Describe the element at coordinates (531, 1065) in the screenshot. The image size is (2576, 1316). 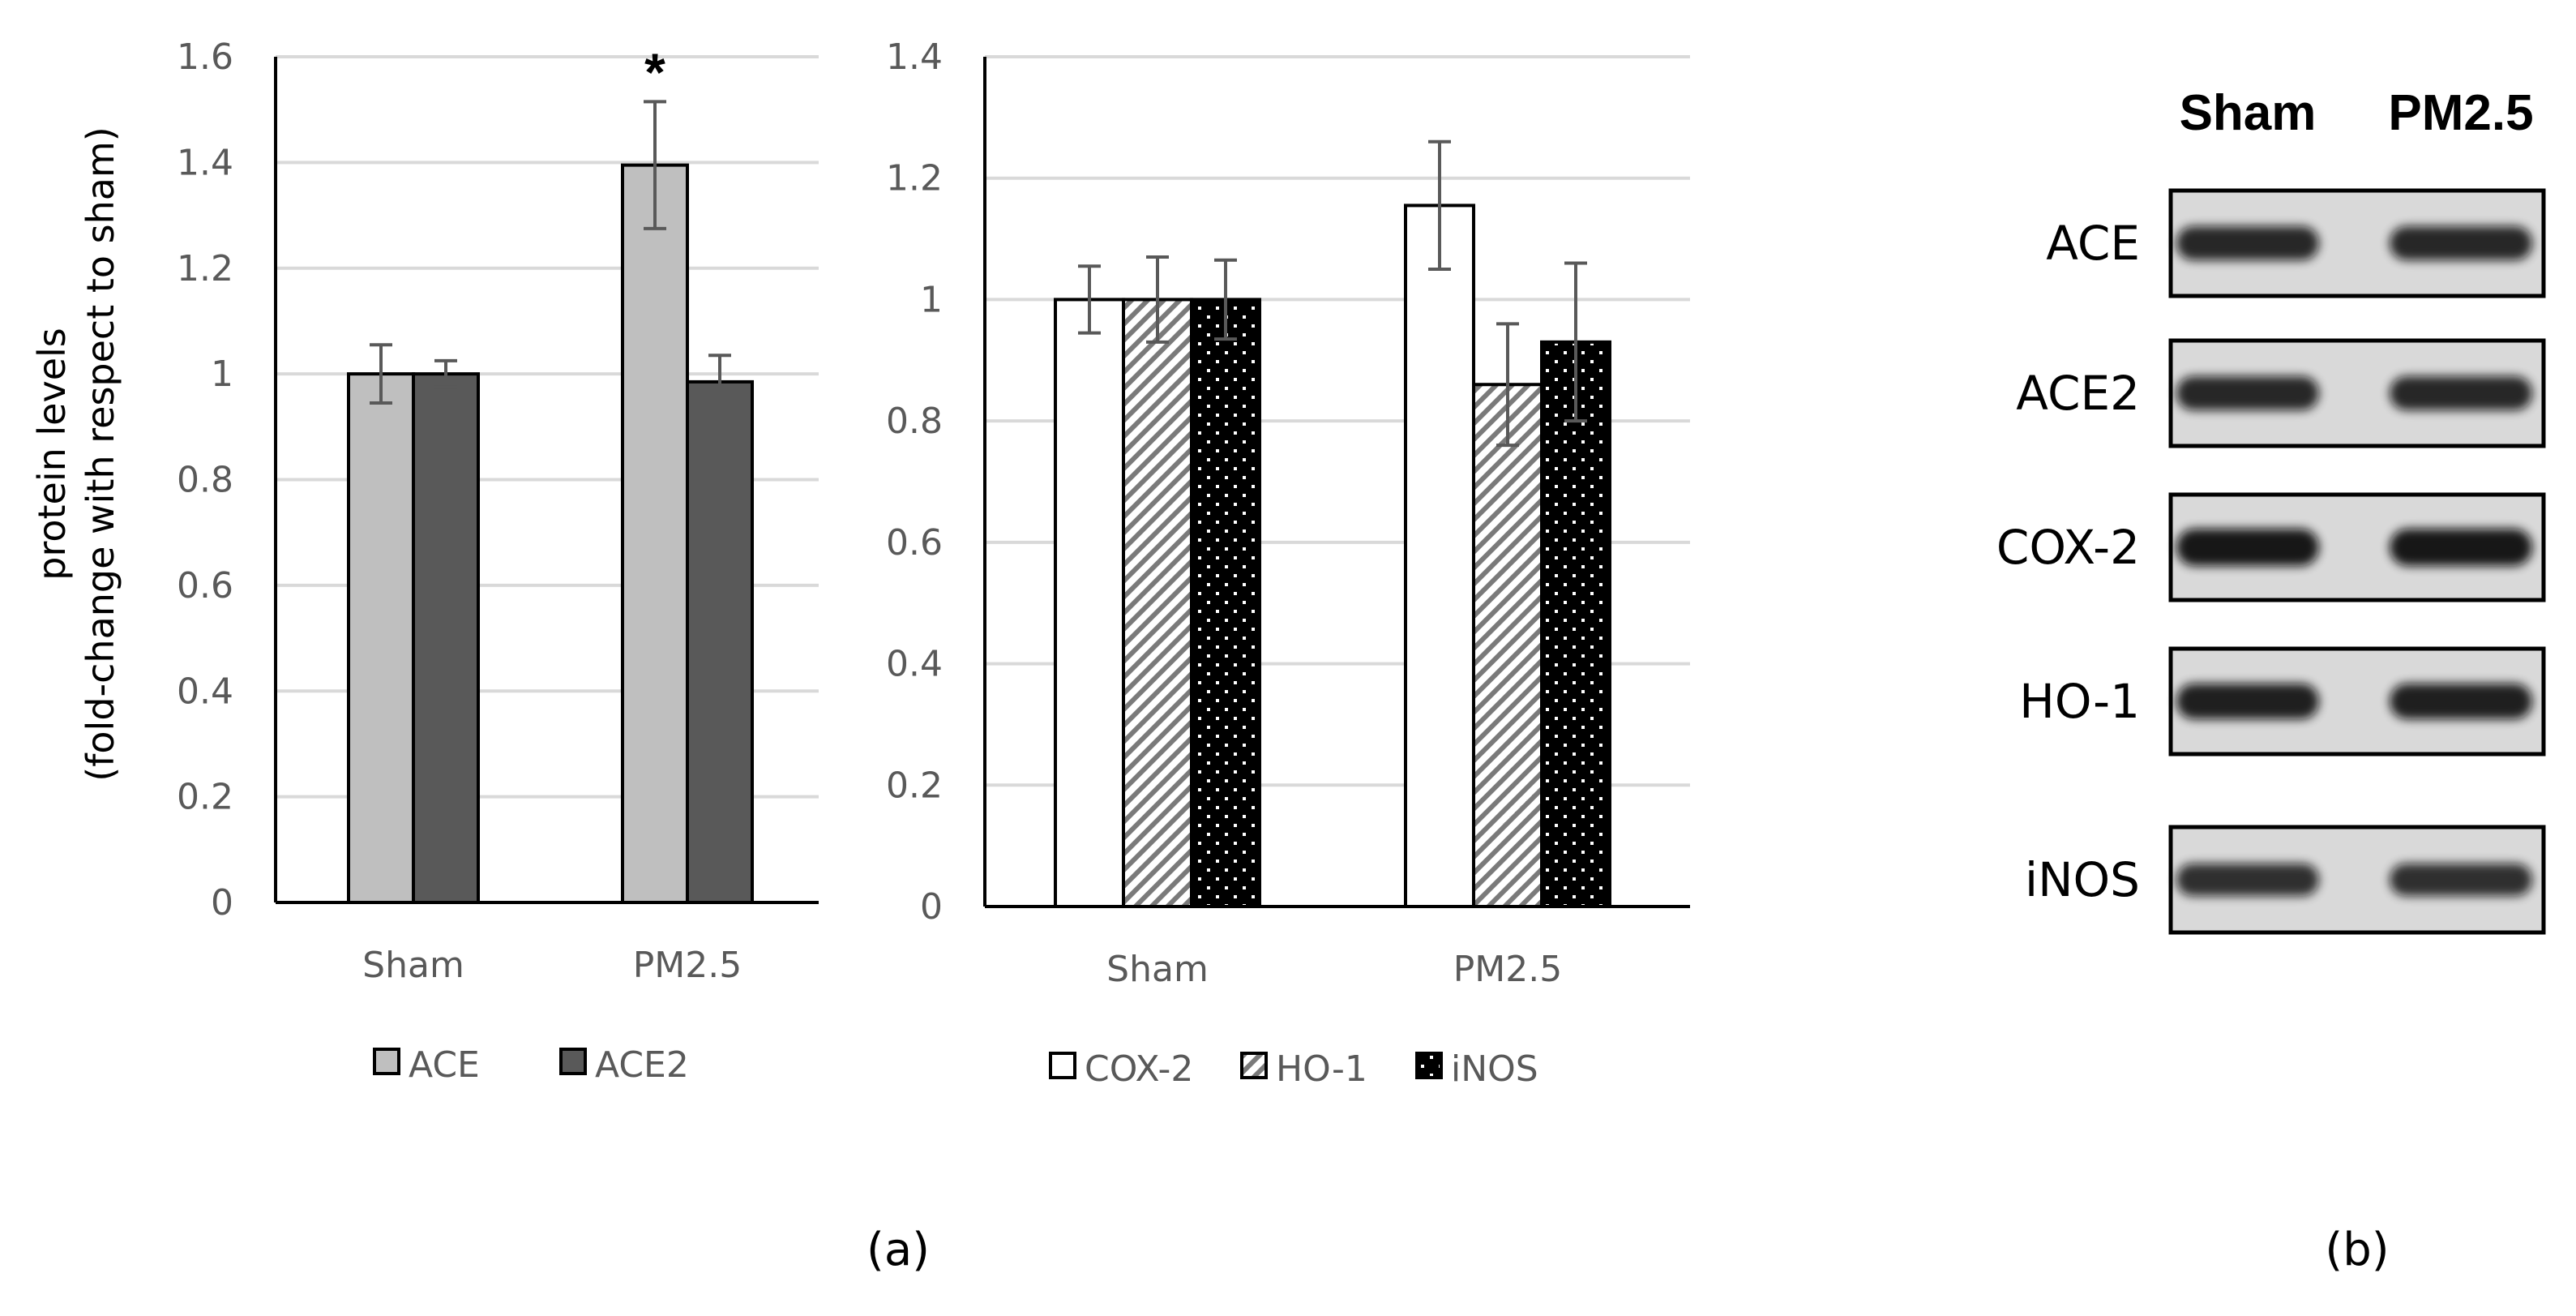
I see `legend-ace: ACE ACE2` at that location.